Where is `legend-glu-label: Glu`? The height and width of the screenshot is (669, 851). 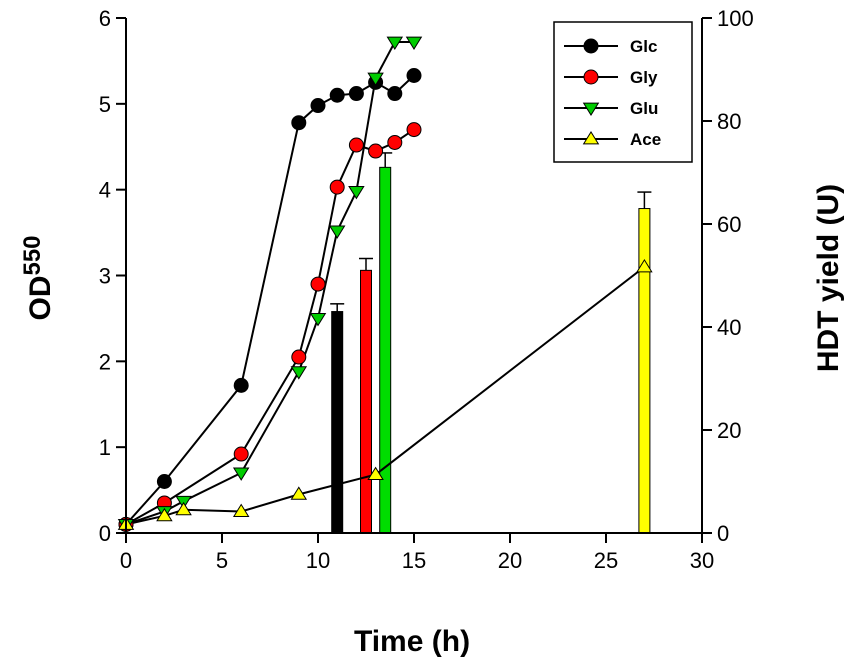 legend-glu-label: Glu is located at coordinates (644, 108).